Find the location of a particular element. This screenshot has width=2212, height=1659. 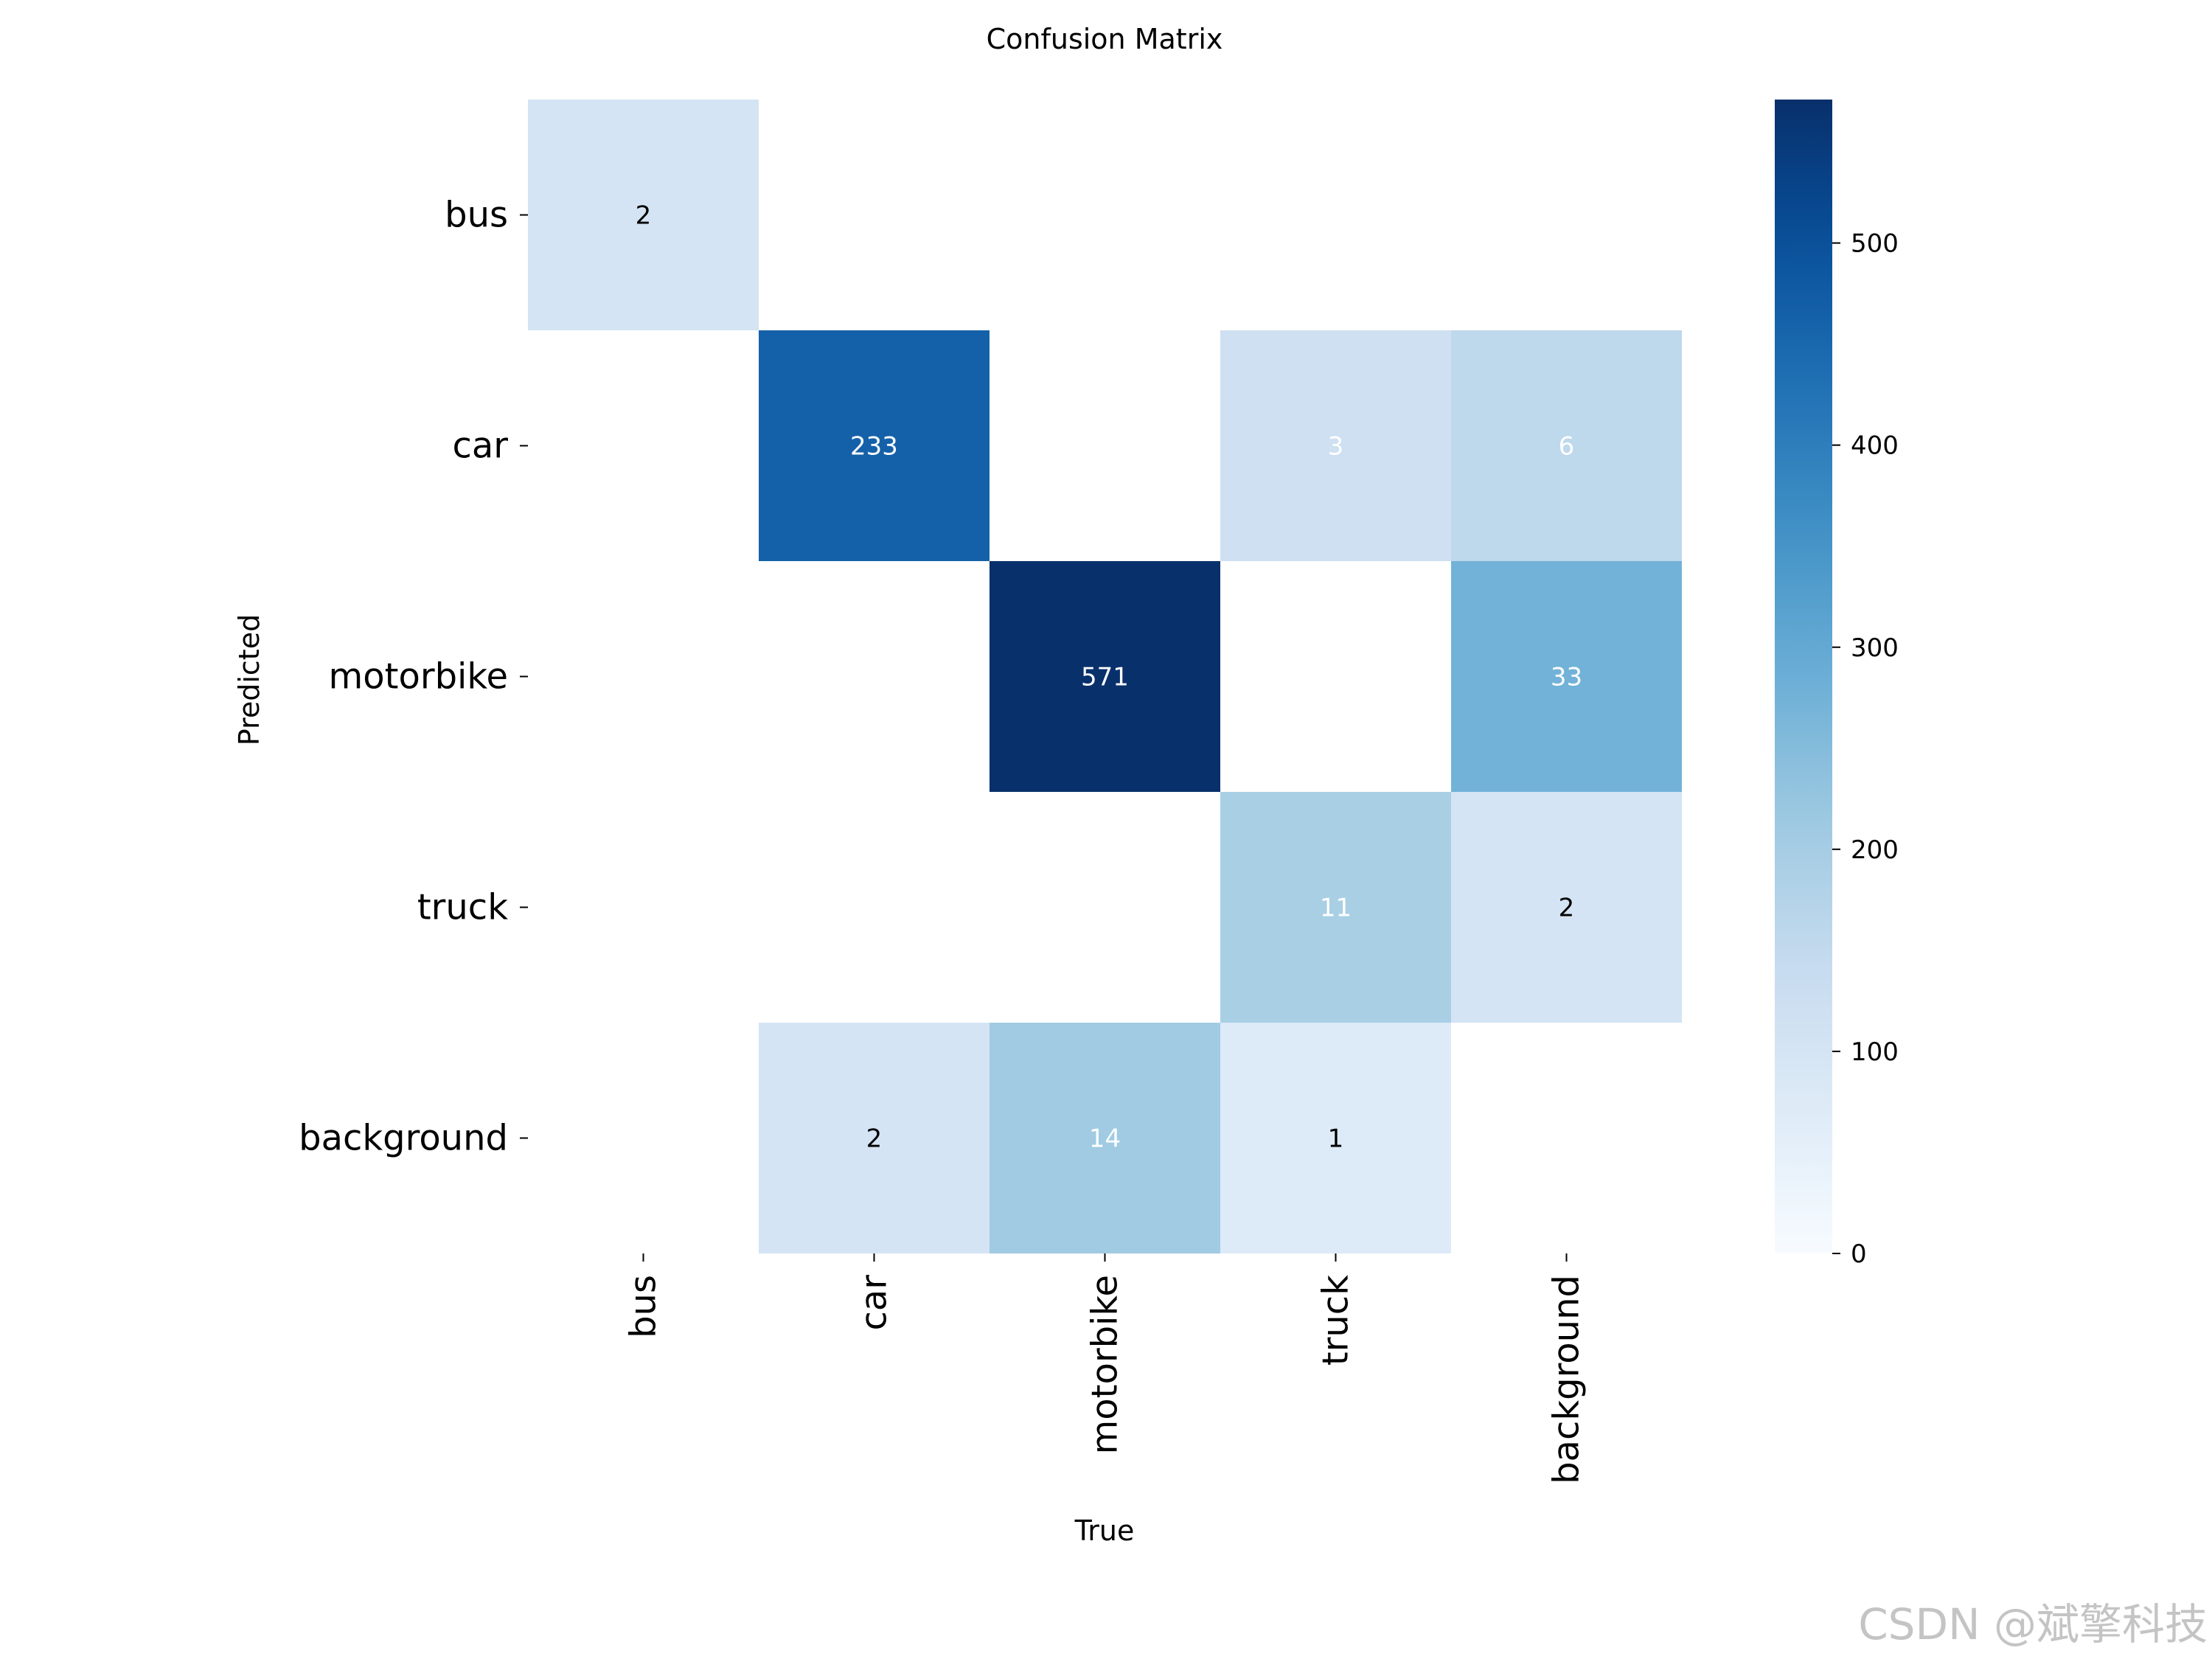

colorbar-tick-label: 200 is located at coordinates (1875, 850).